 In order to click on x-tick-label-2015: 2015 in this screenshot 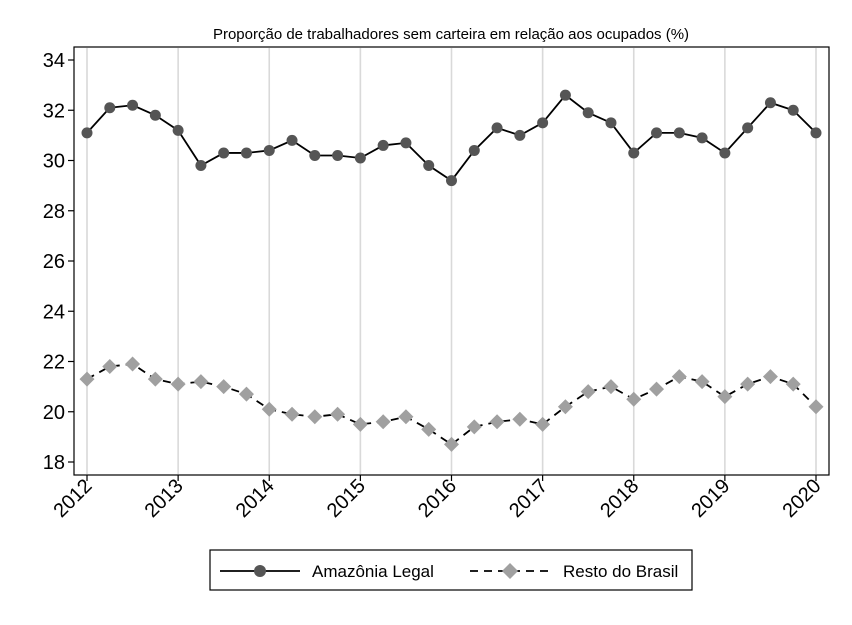, I will do `click(346, 498)`.